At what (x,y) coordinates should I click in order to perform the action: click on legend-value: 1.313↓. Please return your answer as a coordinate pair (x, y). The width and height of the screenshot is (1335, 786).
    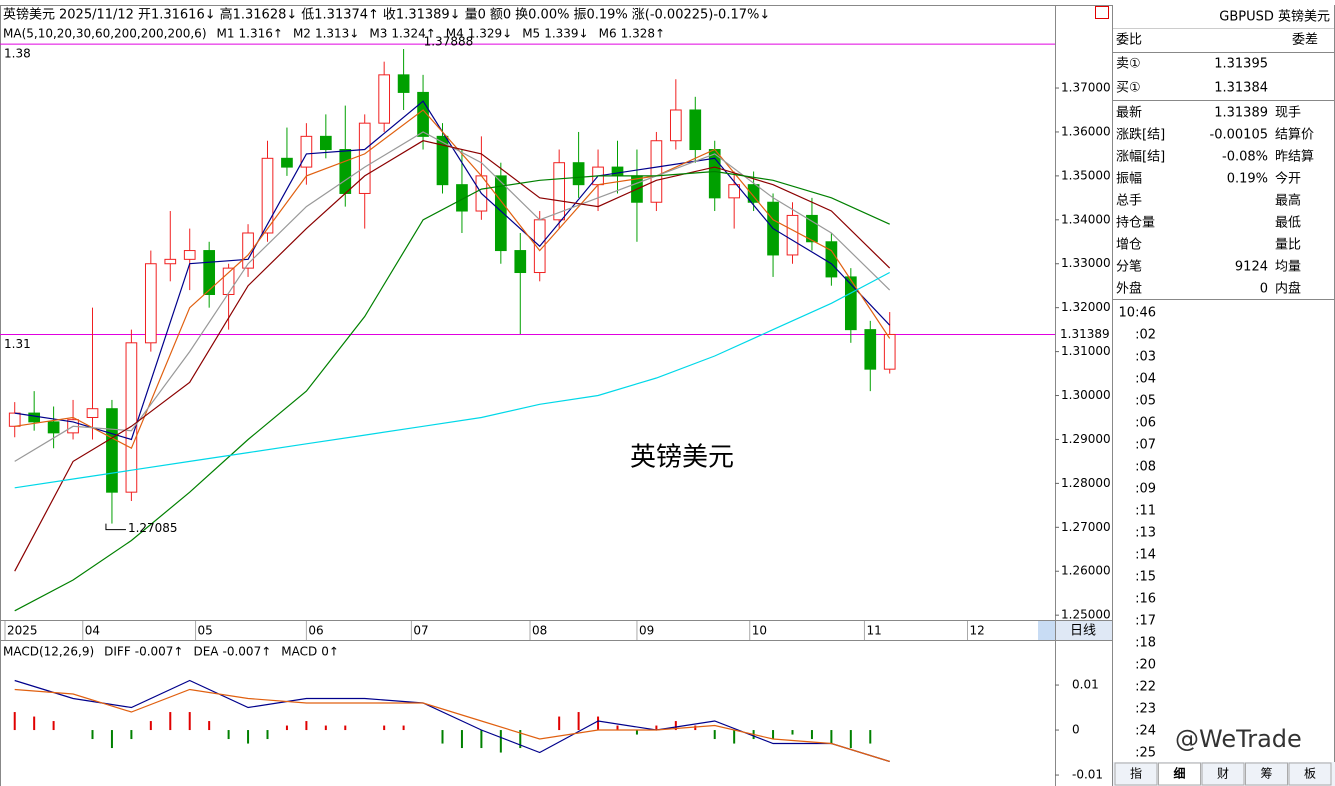
    Looking at the image, I should click on (337, 34).